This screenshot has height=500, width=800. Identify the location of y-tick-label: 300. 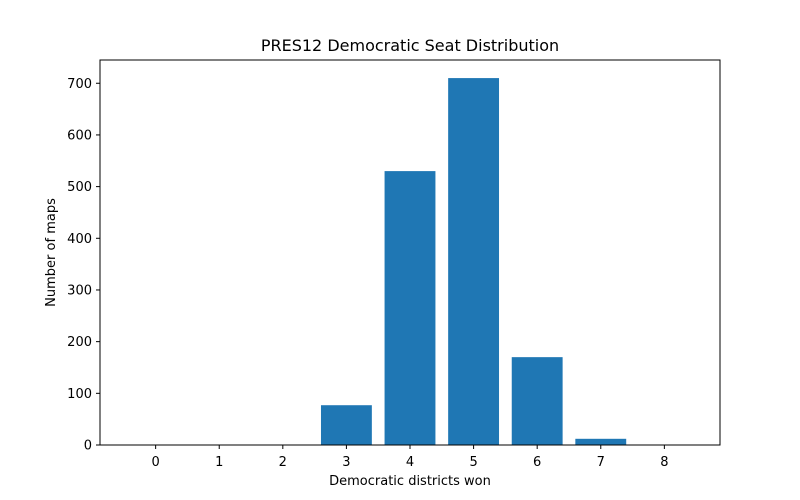
(79, 290).